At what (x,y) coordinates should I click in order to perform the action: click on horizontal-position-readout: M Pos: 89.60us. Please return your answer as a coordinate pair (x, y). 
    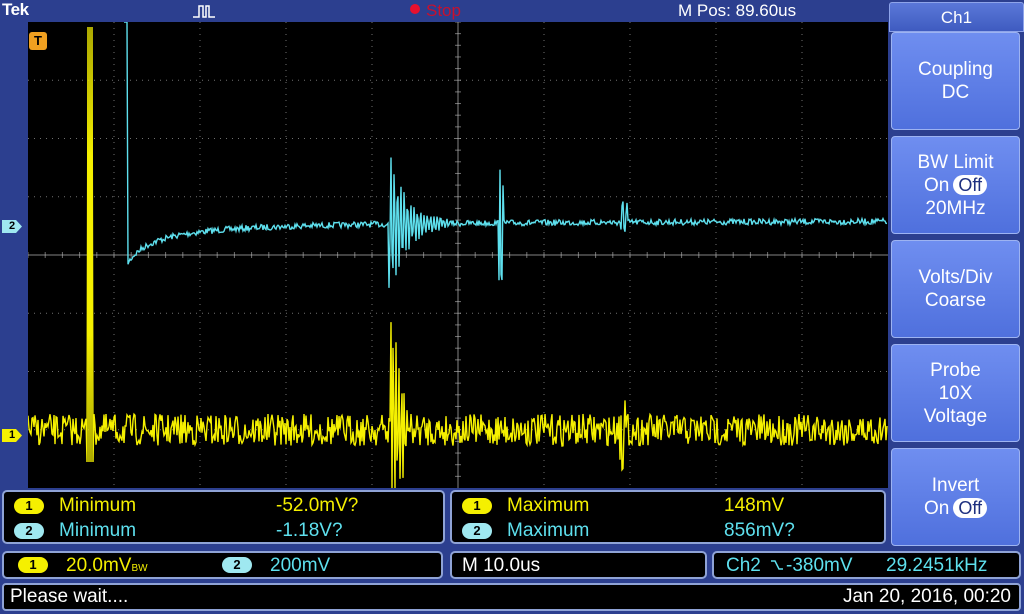
    Looking at the image, I should click on (737, 10).